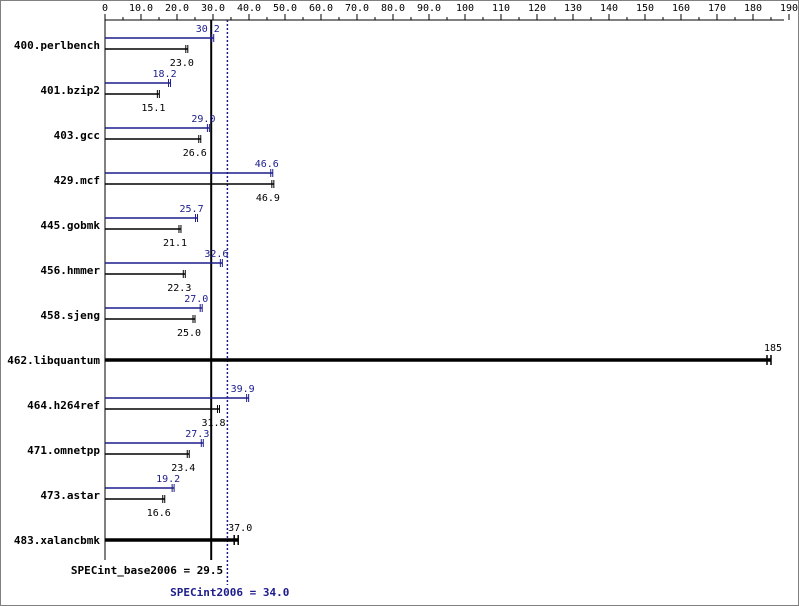 This screenshot has width=799, height=606. Describe the element at coordinates (267, 164) in the screenshot. I see `peak-value-label: 46.6` at that location.